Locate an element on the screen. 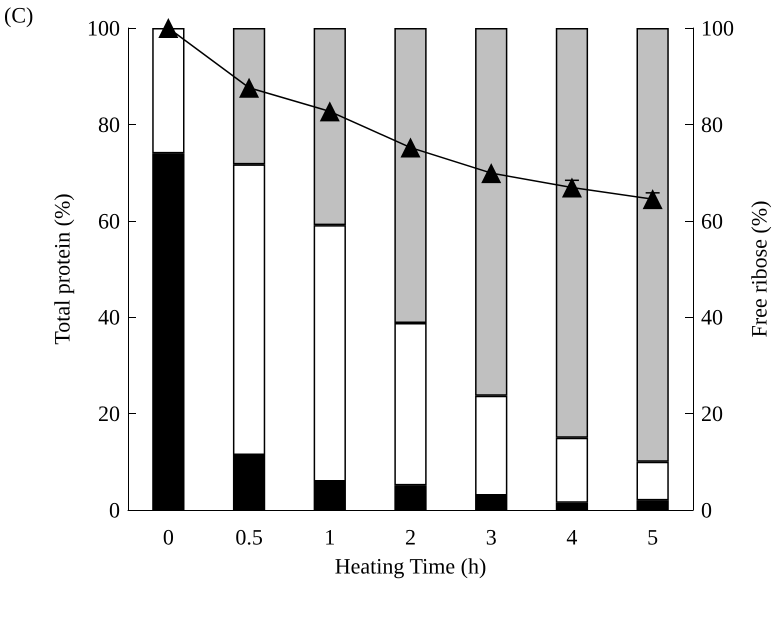  y2-tick-label: 100 is located at coordinates (717, 28).